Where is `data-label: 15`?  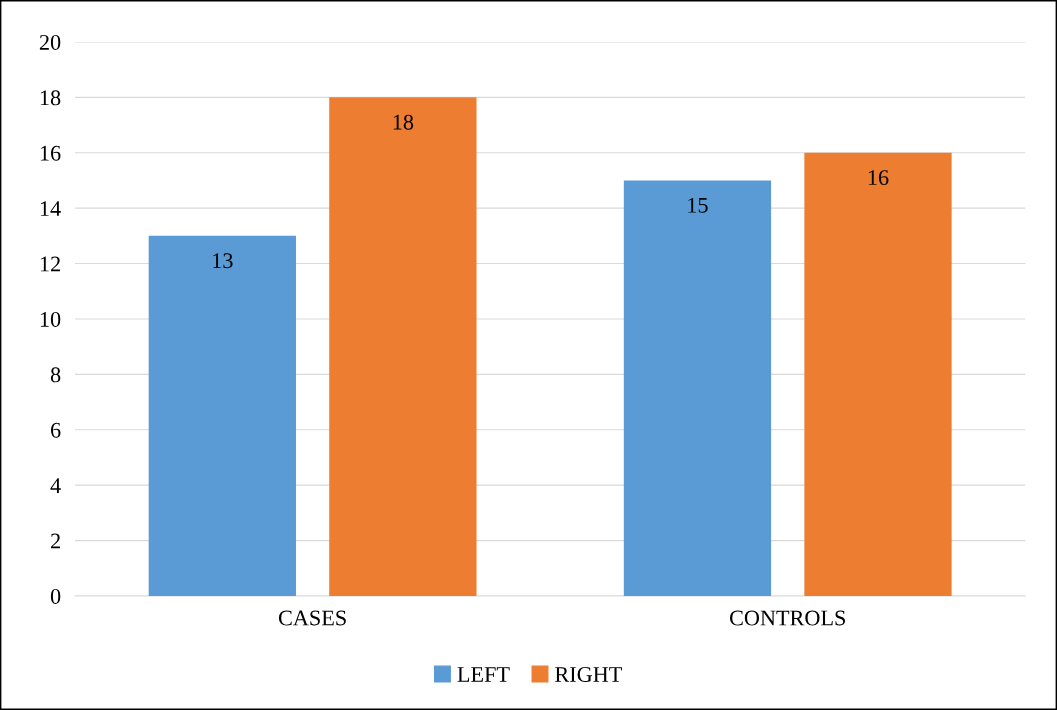
data-label: 15 is located at coordinates (698, 205).